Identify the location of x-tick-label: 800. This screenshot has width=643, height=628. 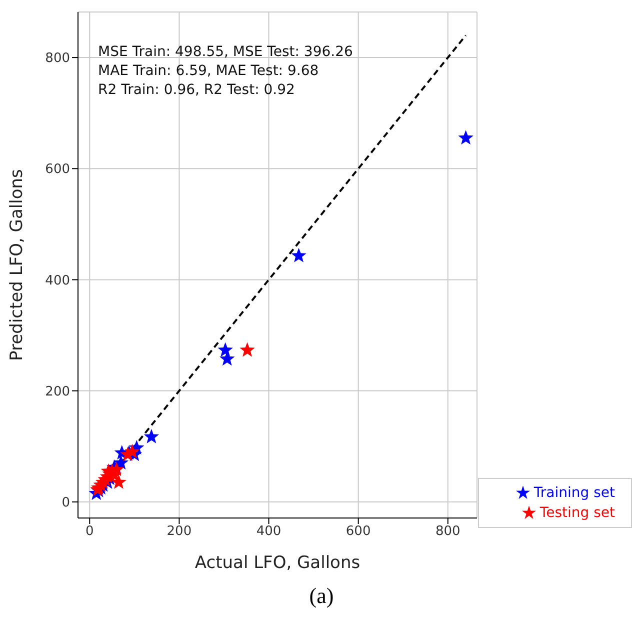
(447, 532).